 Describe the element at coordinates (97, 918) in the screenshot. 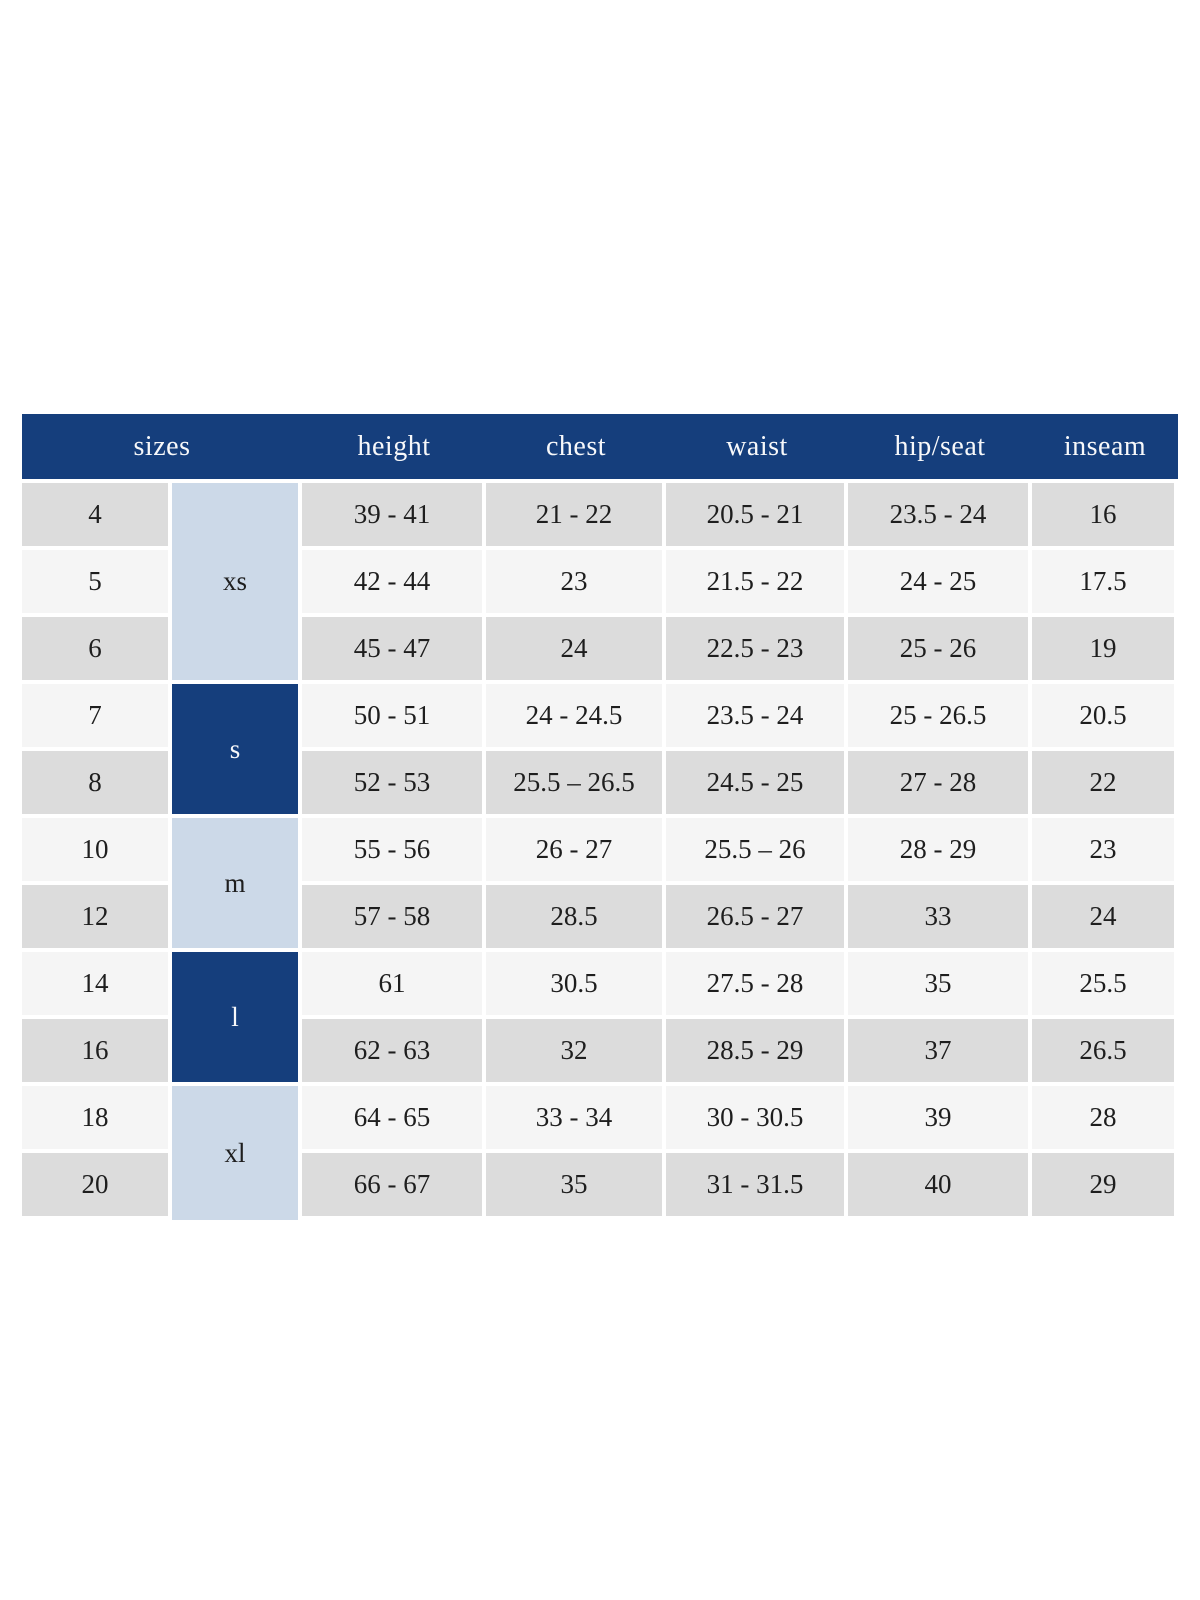

I see `size-cell: 12` at that location.